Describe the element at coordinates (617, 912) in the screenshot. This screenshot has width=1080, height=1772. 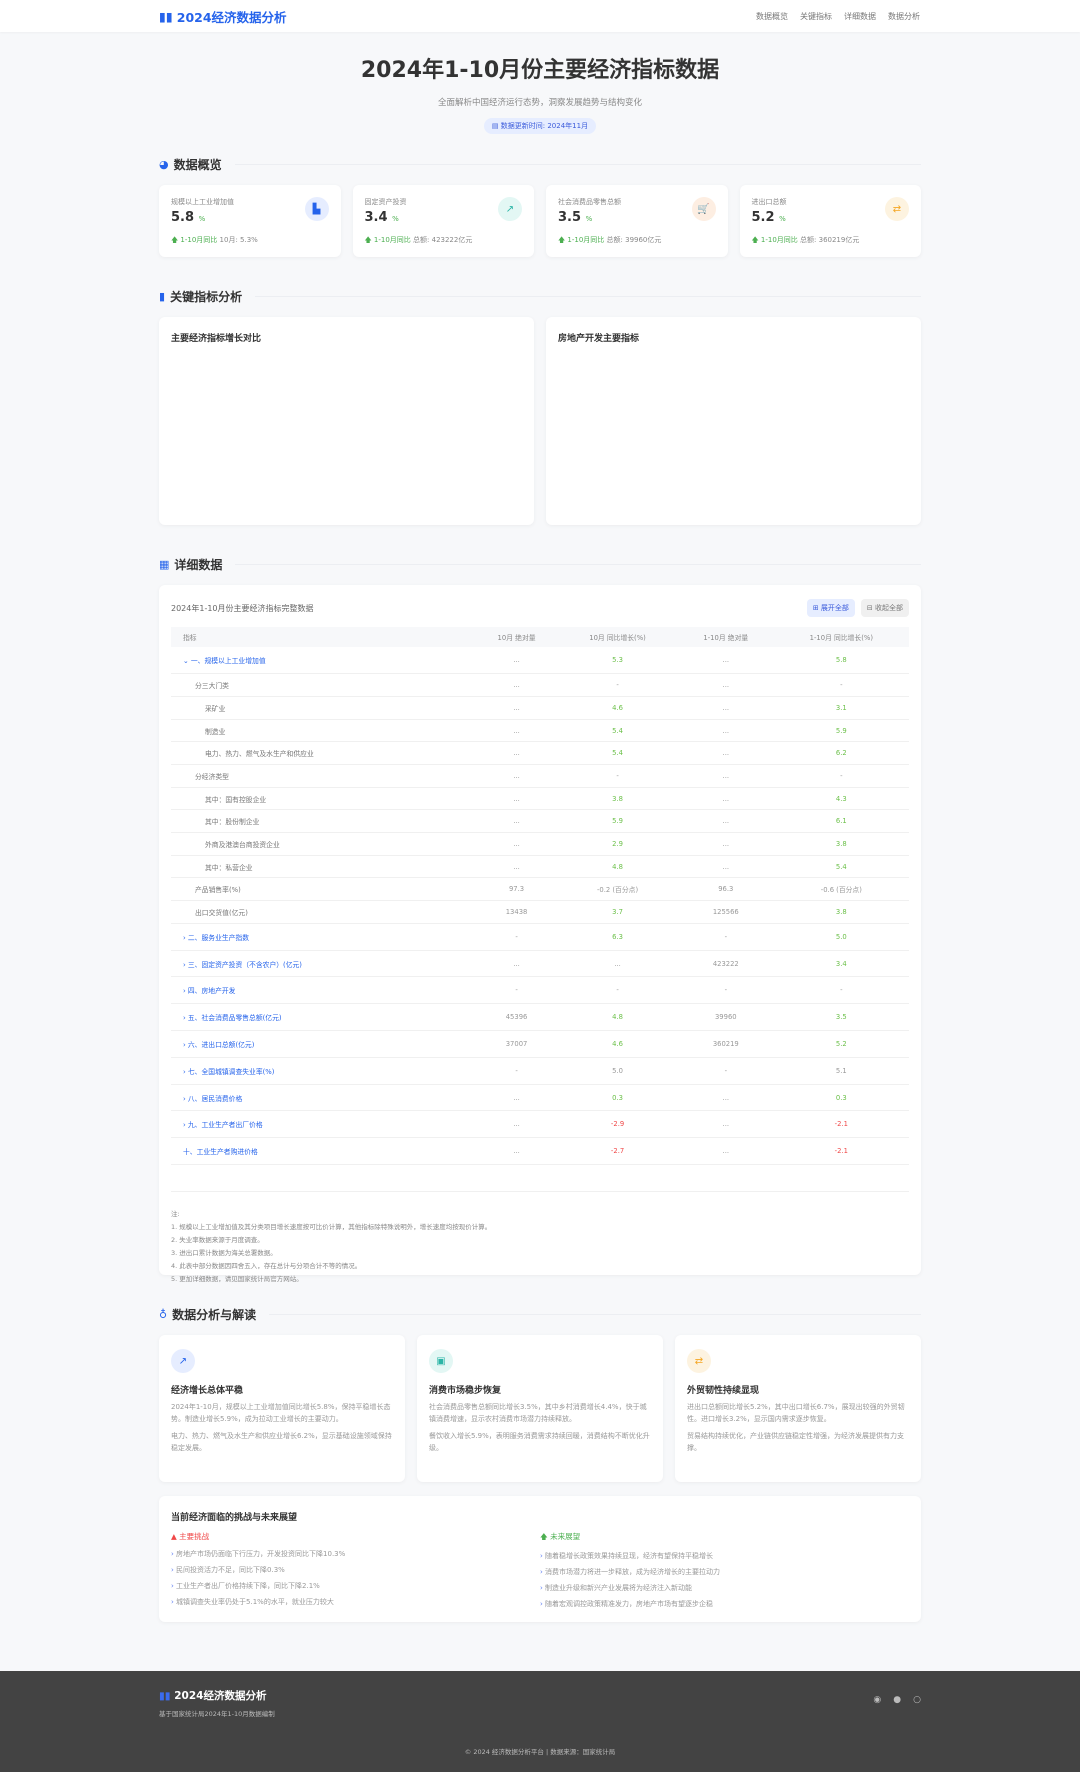
I see `cell-value: 3.7` at that location.